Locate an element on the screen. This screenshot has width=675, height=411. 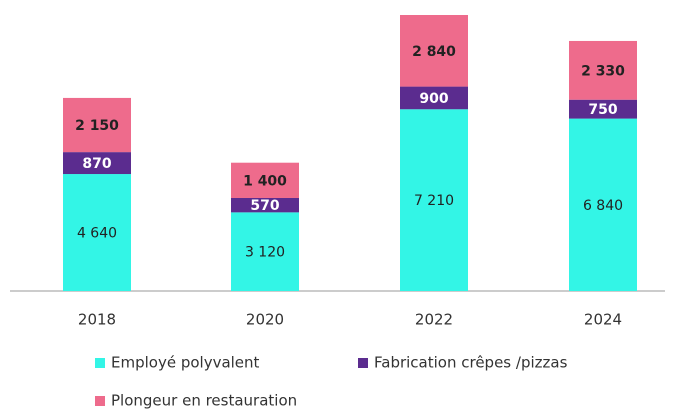
legend-label: Fabrication crêpes /pizzas is located at coordinates (471, 363).